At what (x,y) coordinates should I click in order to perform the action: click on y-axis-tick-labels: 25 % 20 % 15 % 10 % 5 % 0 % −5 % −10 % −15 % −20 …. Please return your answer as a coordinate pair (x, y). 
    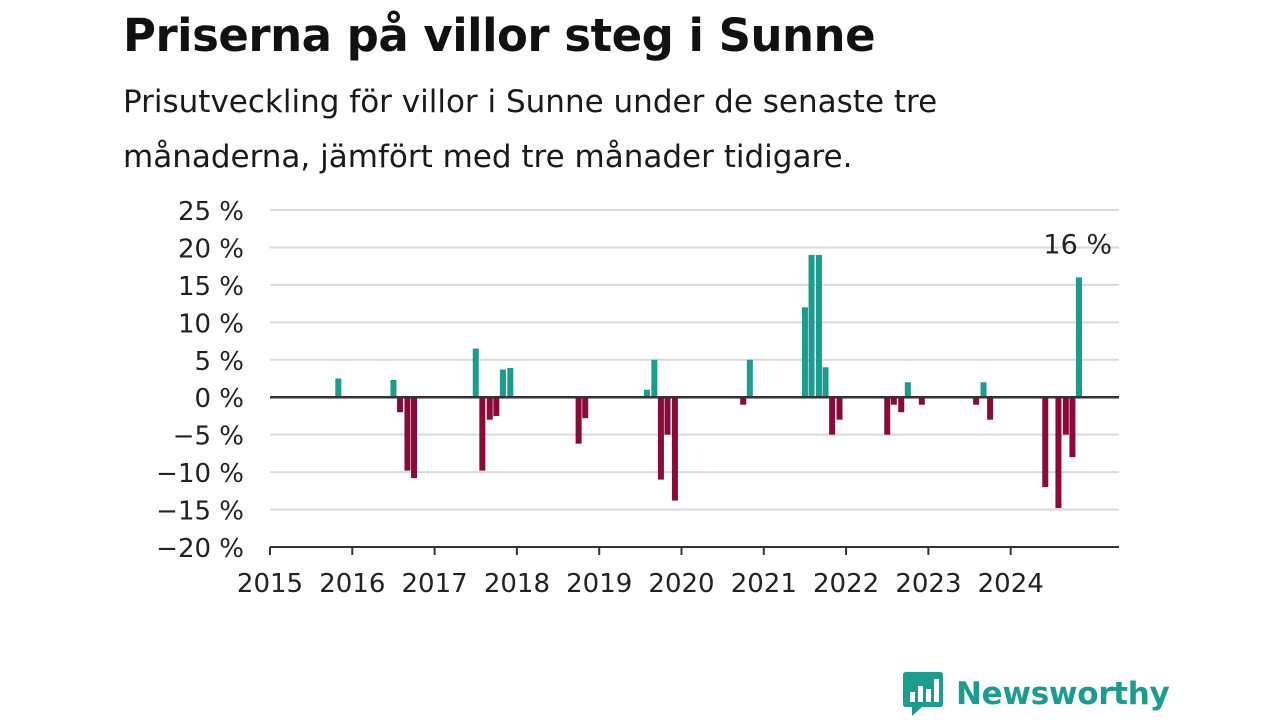
    Looking at the image, I should click on (200, 380).